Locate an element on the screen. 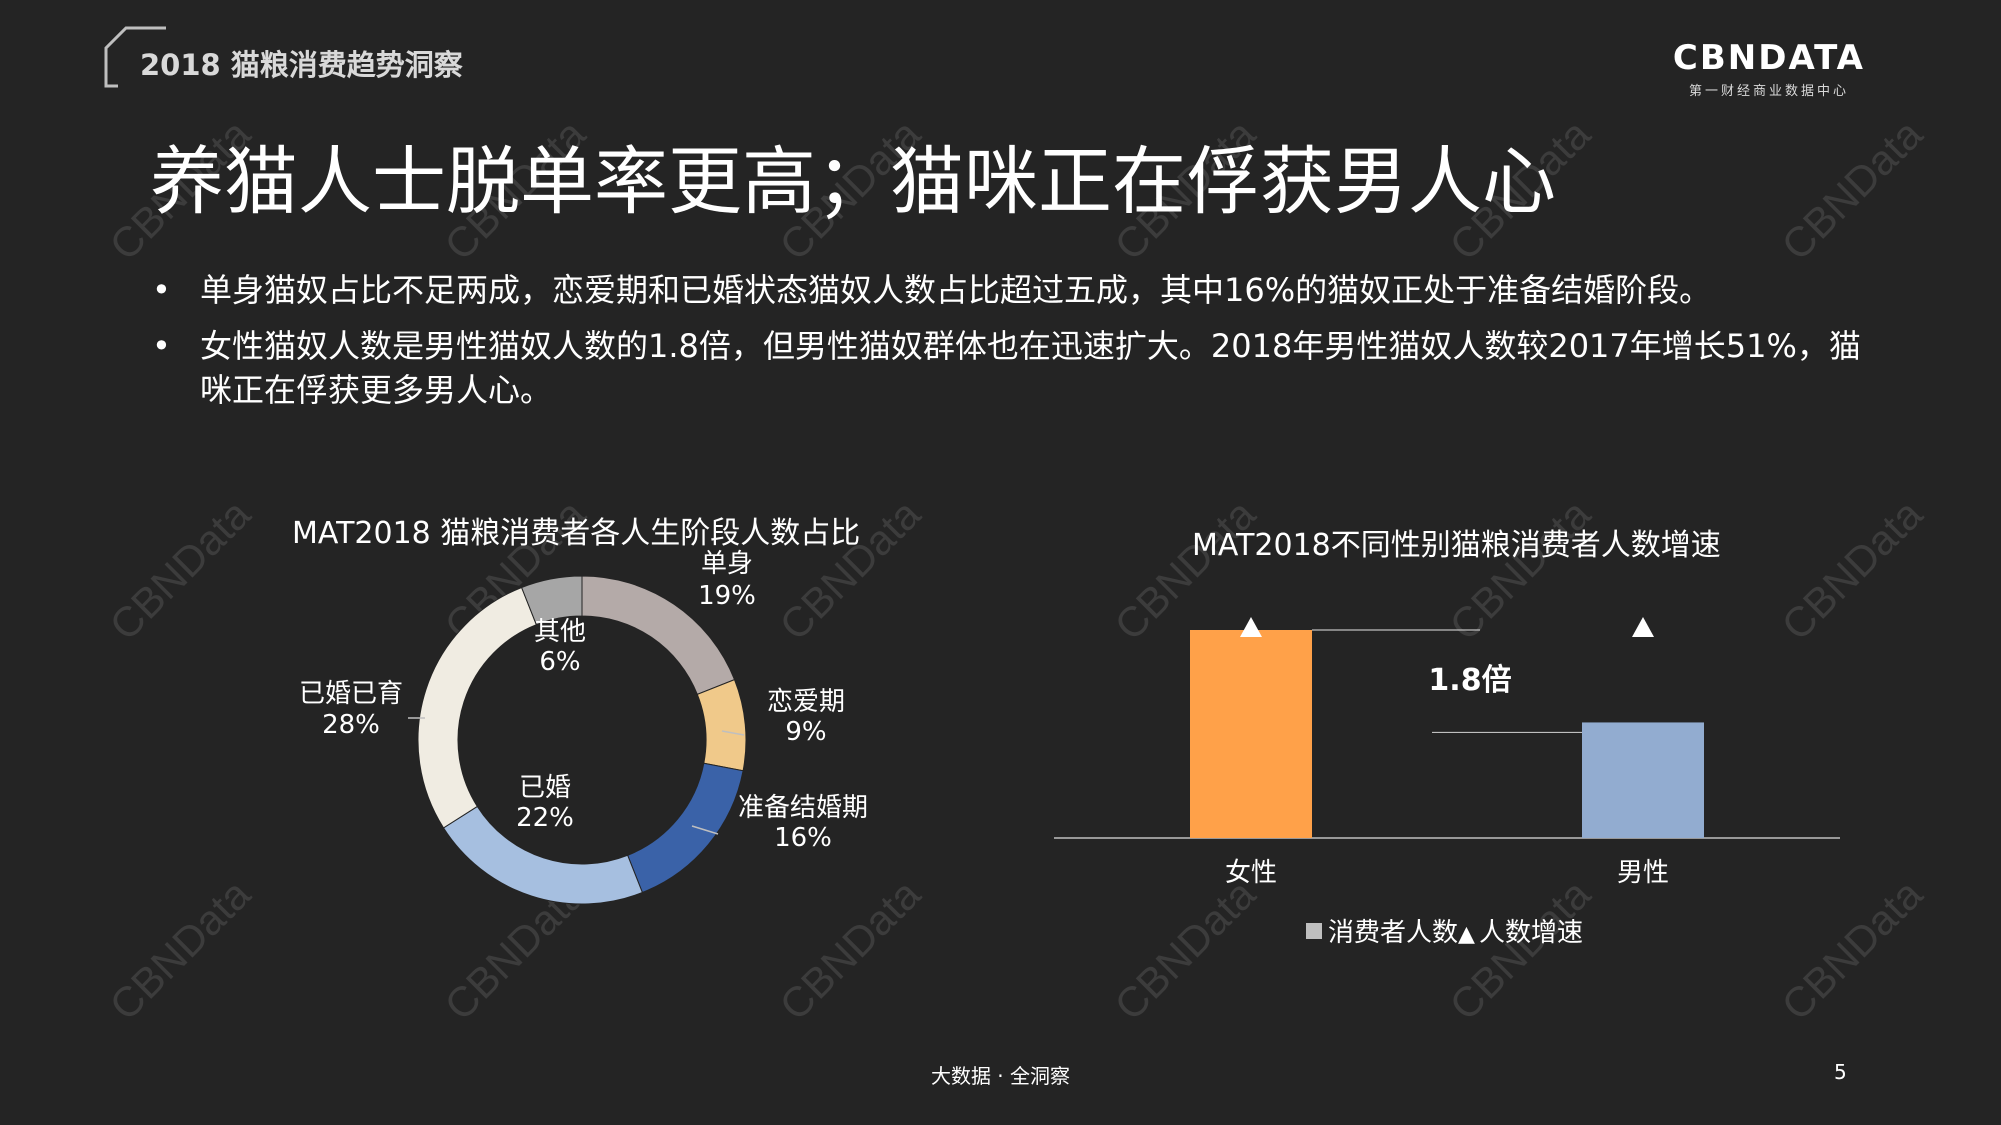 Image resolution: width=2001 pixels, height=1125 pixels. bar-chart-title: MAT2018不同性别猫粮消费者人数增速 is located at coordinates (1456, 545).